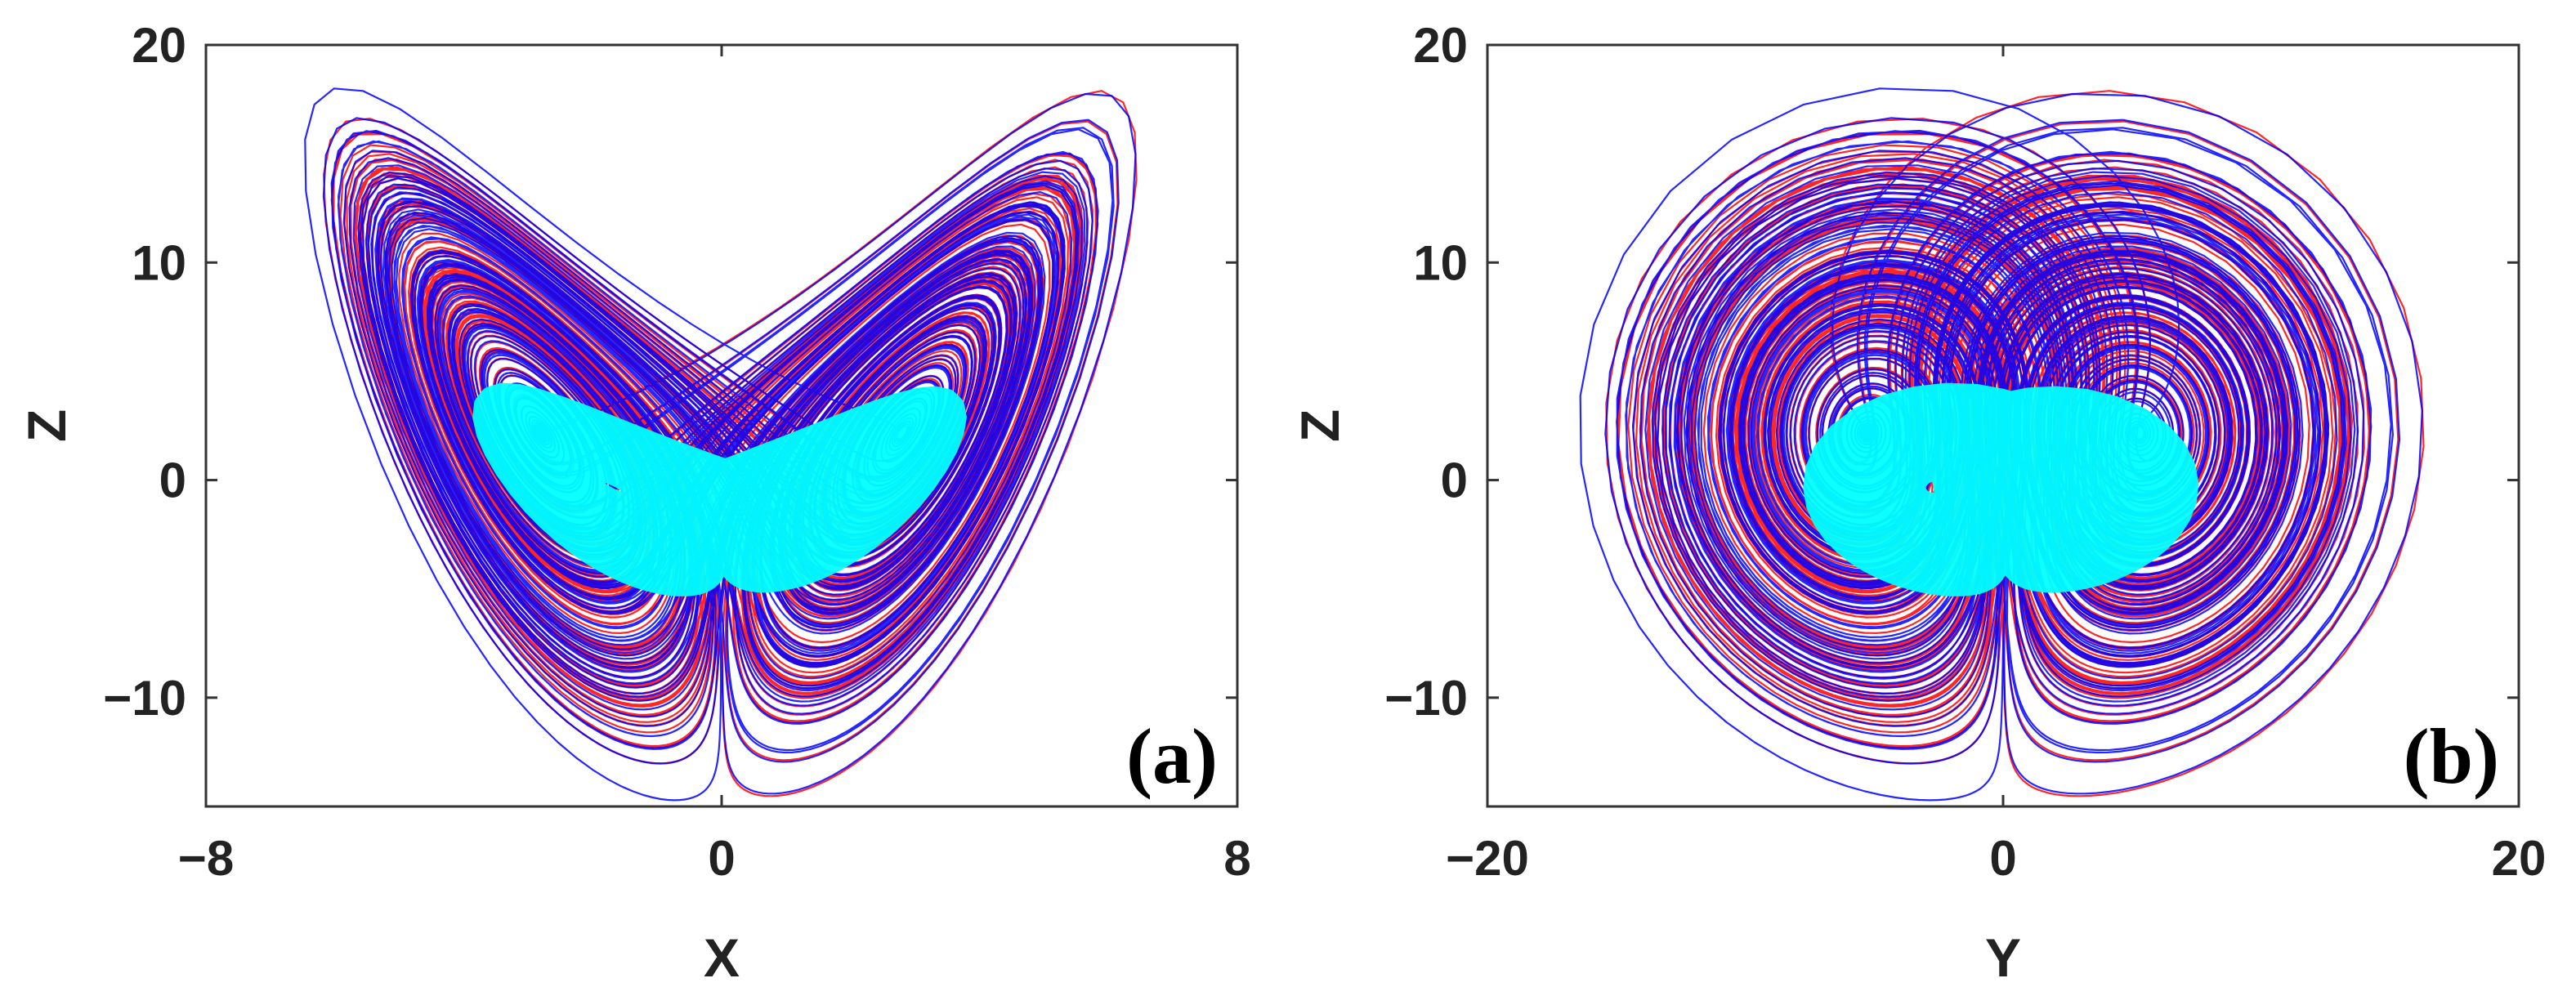 The image size is (2576, 1005). What do you see at coordinates (46, 425) in the screenshot?
I see `panel-a-ylabel: Z` at bounding box center [46, 425].